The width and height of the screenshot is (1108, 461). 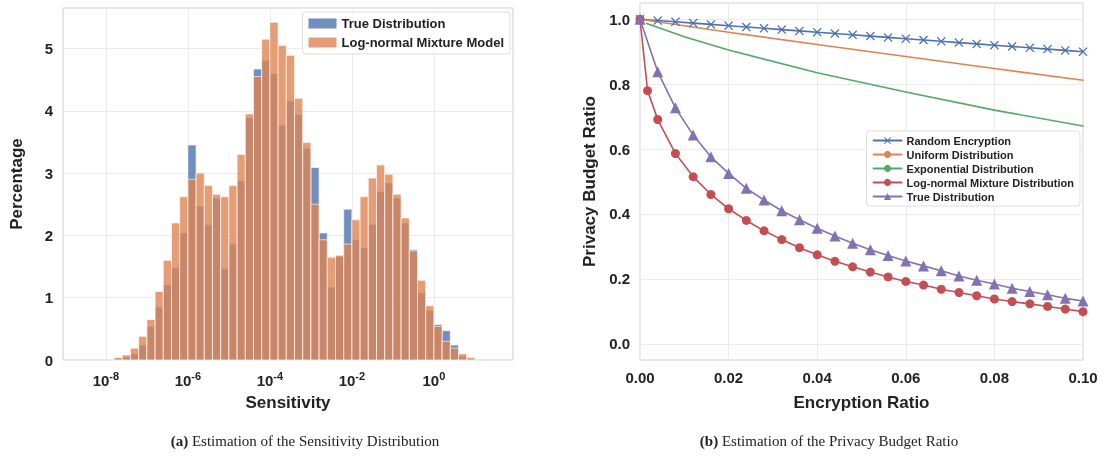 What do you see at coordinates (619, 19) in the screenshot?
I see `y-tick-label: 1.0` at bounding box center [619, 19].